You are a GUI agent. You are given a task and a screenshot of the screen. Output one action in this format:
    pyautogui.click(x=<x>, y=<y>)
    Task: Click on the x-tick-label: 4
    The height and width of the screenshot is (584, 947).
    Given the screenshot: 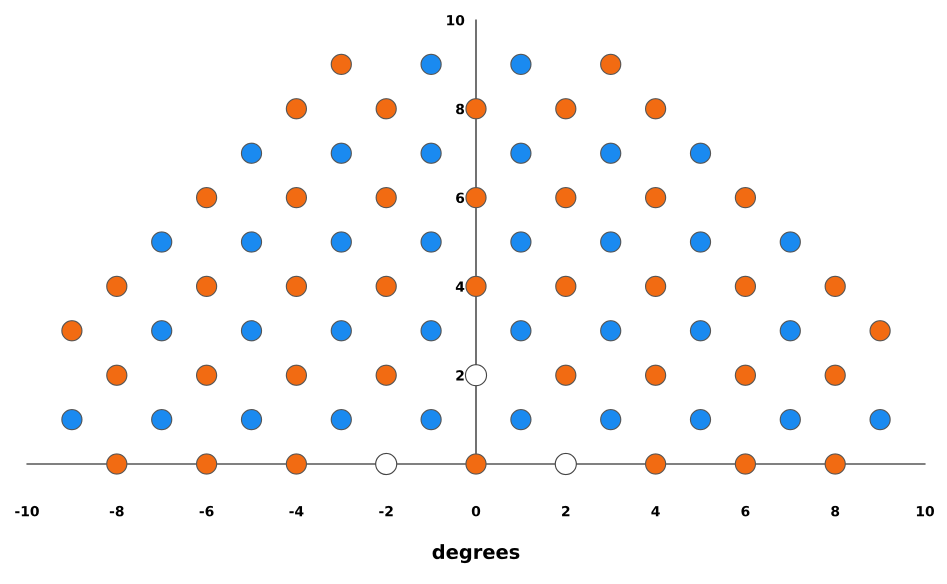 What is the action you would take?
    pyautogui.click(x=655, y=511)
    